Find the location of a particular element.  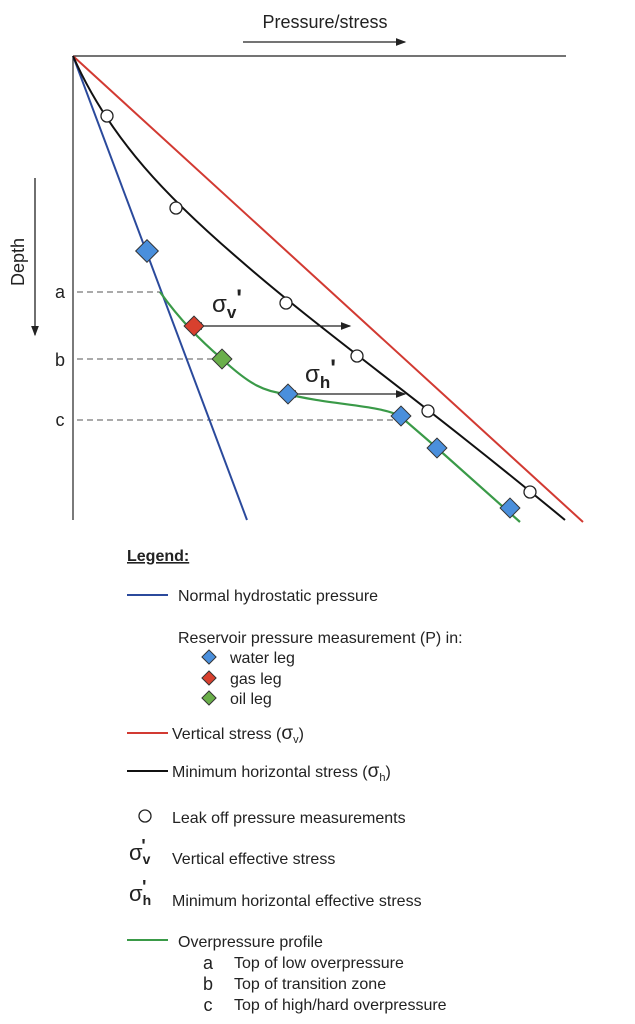

legend-leak-off-icon is located at coordinates (145, 816).